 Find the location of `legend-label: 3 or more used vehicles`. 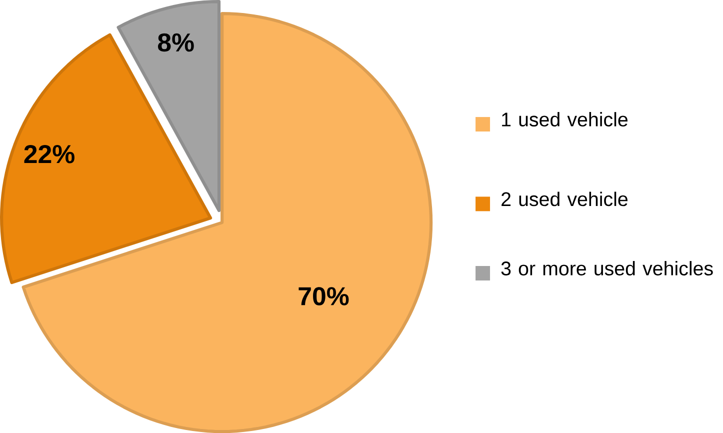

legend-label: 3 or more used vehicles is located at coordinates (607, 268).